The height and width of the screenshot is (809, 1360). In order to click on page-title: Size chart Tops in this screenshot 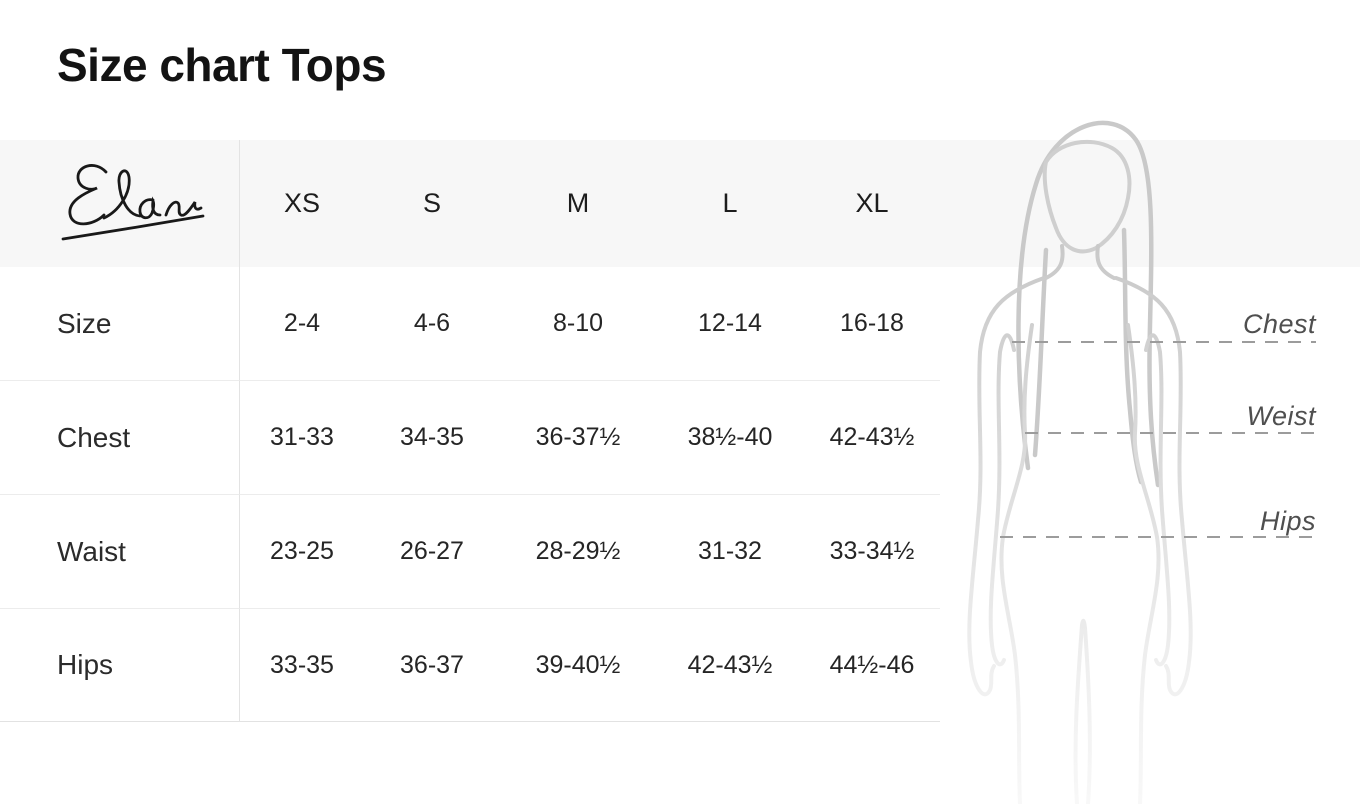, I will do `click(222, 65)`.